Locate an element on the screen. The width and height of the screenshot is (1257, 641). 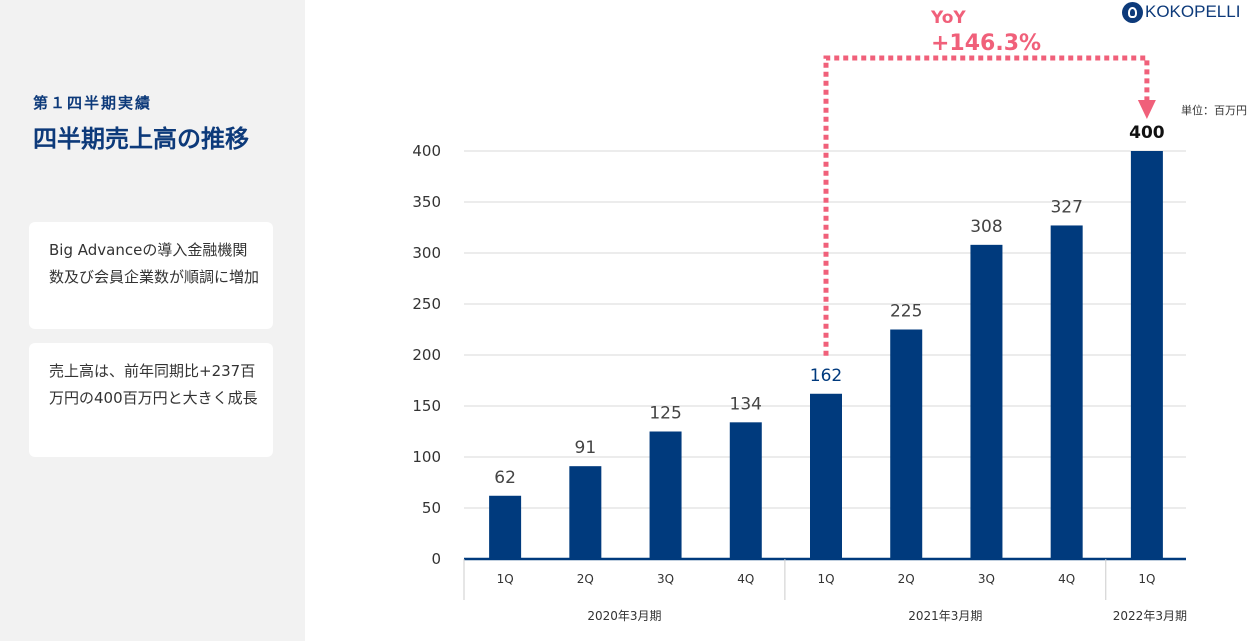
company-logo: KOKOPELLI is located at coordinates (1181, 12).